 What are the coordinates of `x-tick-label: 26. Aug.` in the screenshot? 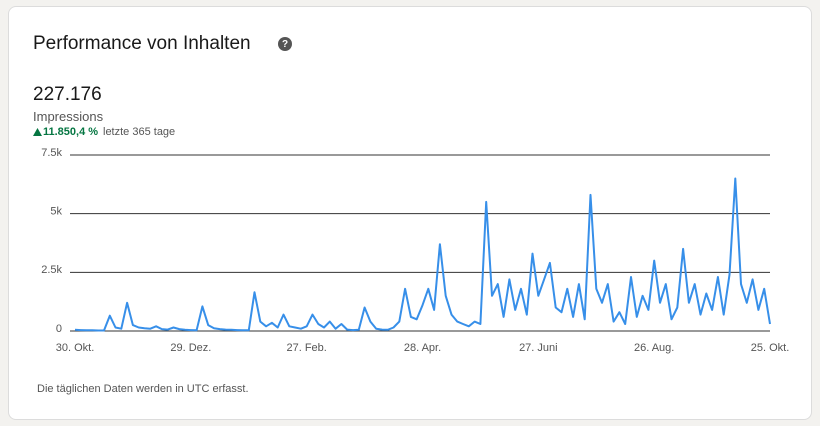 It's located at (654, 348).